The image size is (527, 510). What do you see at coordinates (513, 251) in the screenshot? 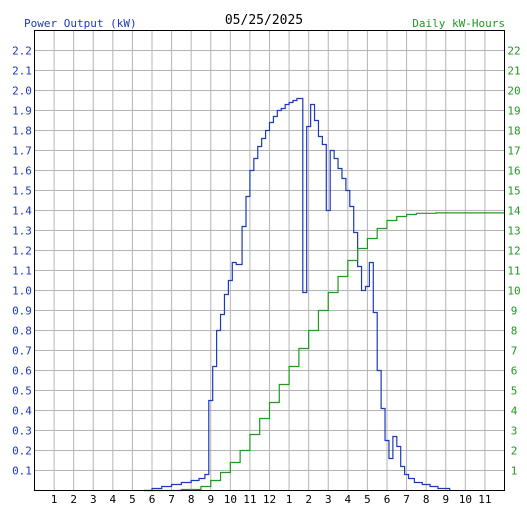
I see `right-axis-tick-label: 12` at bounding box center [513, 251].